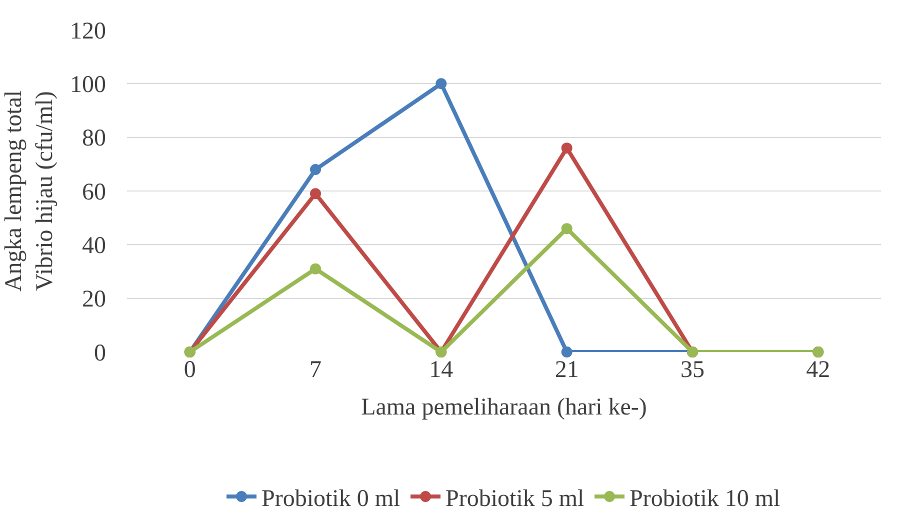  What do you see at coordinates (504, 407) in the screenshot?
I see `x-axis-title: Lama pemeliharaan (hari ke-)` at bounding box center [504, 407].